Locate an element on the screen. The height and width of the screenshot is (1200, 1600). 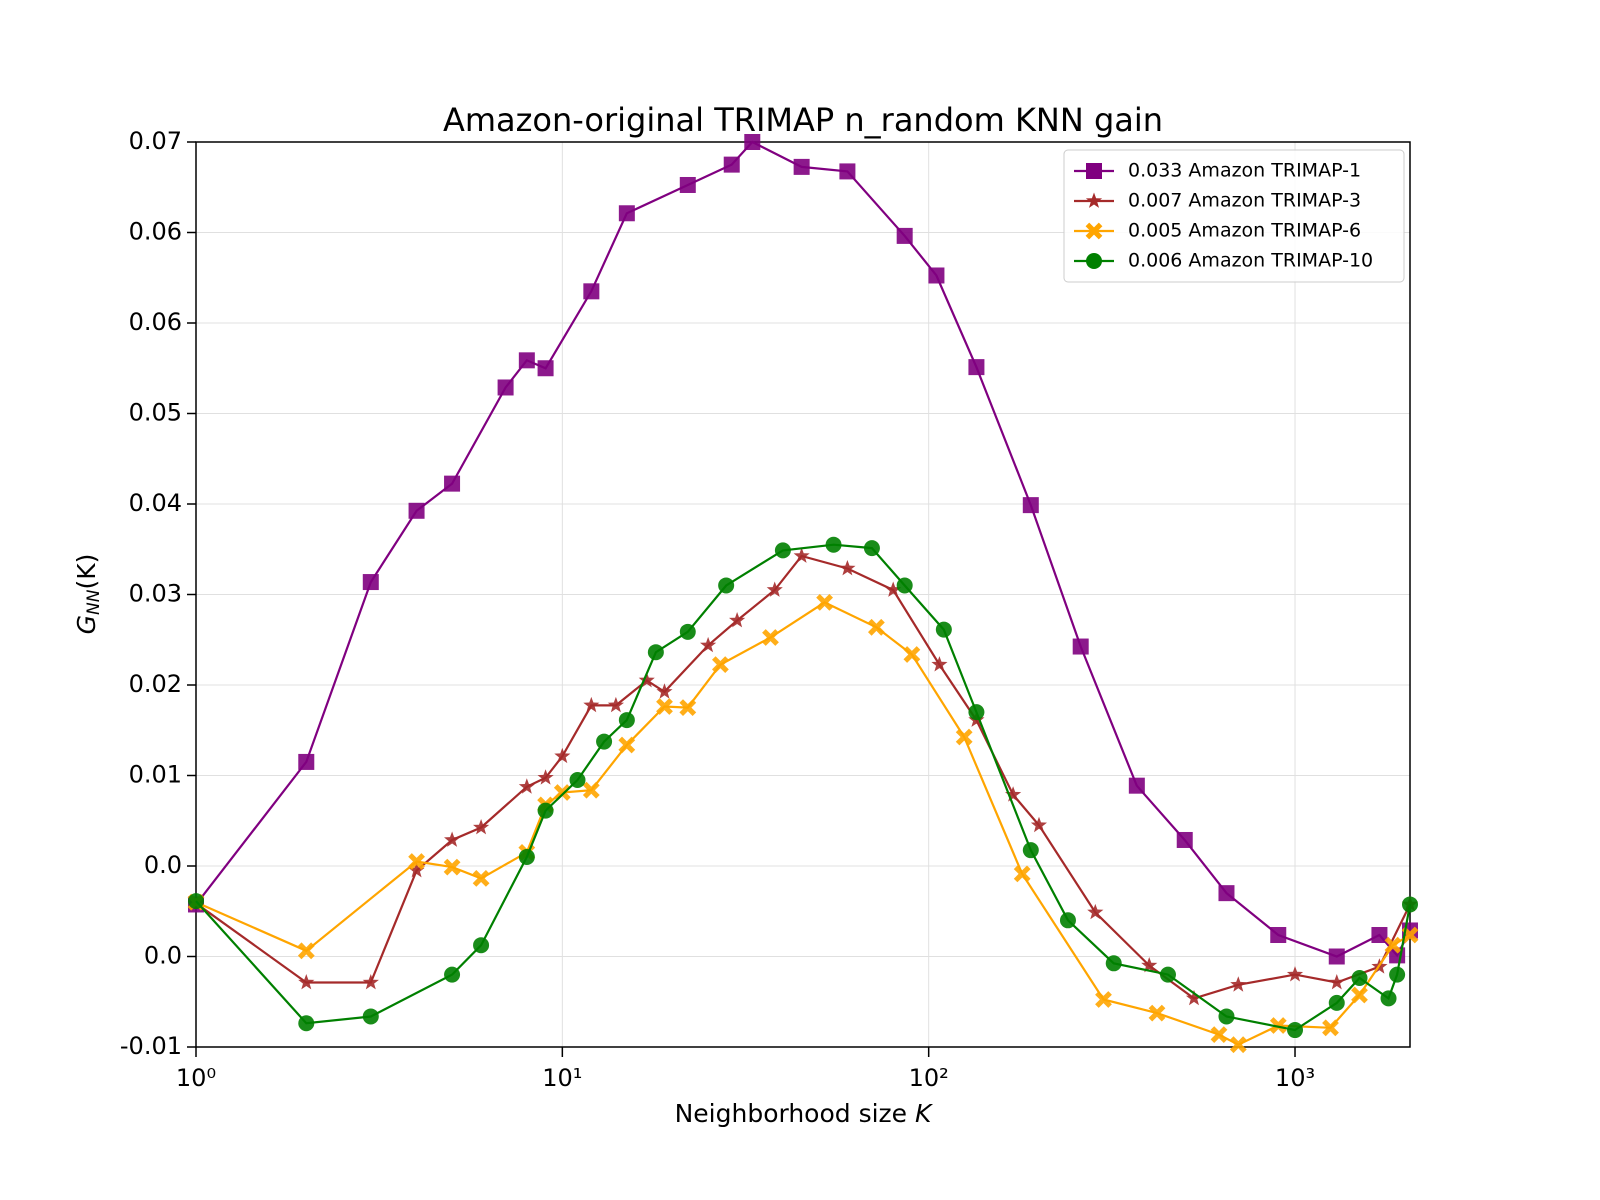
y-tick-label: 0.05 is located at coordinates (155, 413).